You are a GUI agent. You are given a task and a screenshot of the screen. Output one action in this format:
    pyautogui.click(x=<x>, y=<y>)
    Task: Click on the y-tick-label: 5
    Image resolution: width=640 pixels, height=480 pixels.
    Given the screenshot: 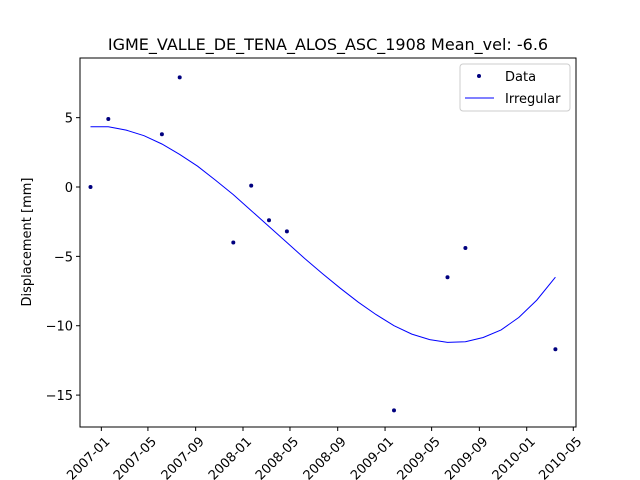 What is the action you would take?
    pyautogui.click(x=69, y=119)
    